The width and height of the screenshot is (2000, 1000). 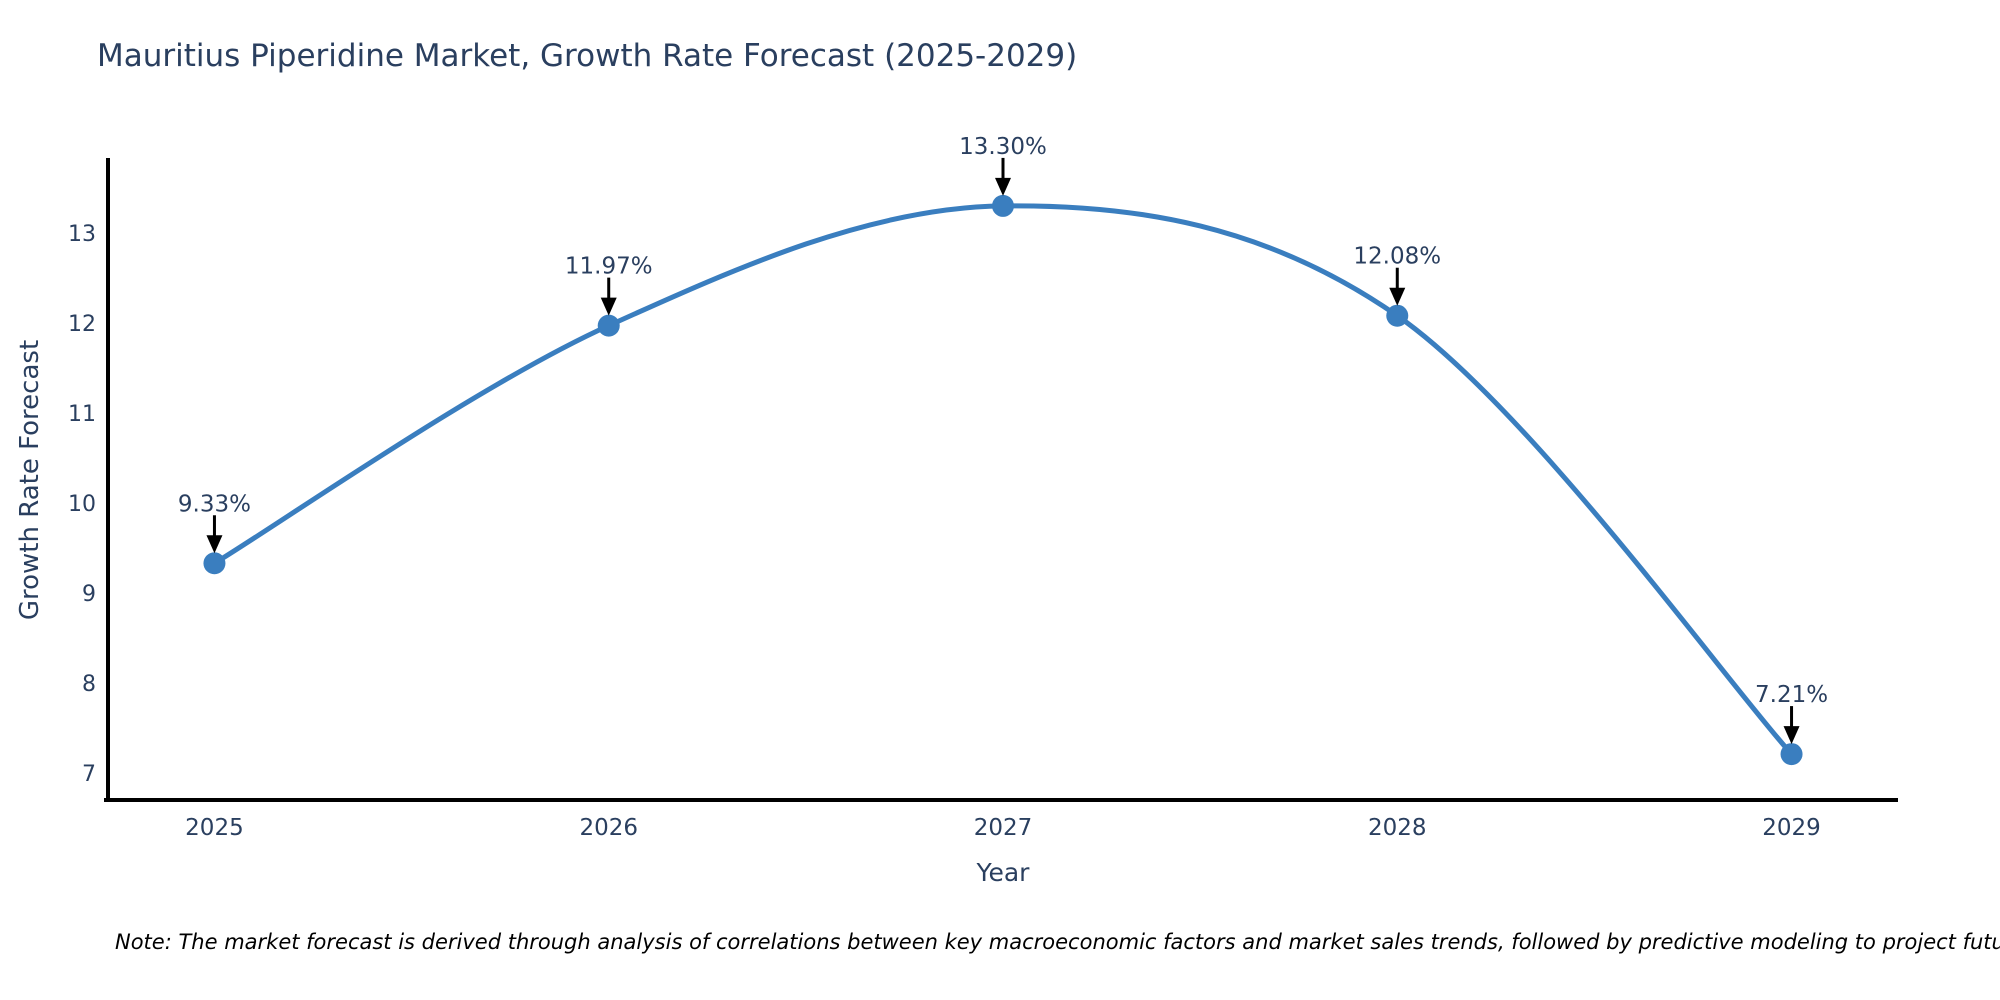 I want to click on y-tick-label: 7, so click(x=89, y=774).